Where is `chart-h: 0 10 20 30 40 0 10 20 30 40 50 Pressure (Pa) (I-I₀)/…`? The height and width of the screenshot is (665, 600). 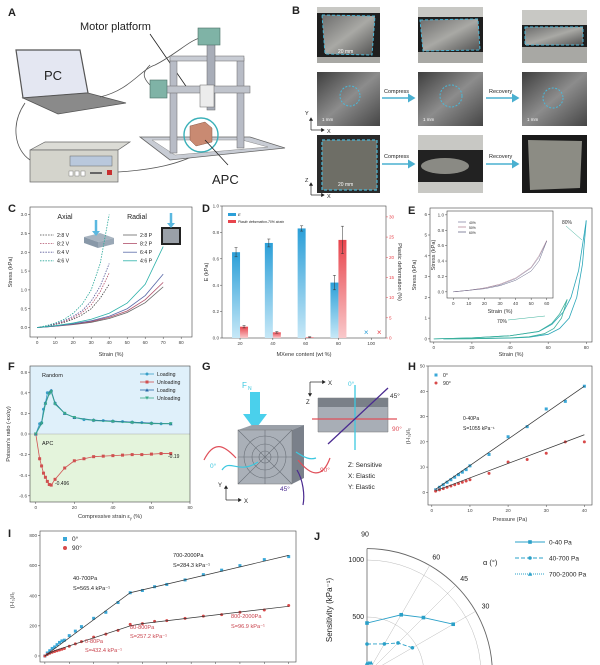 chart-h: 0 10 20 30 40 0 10 20 30 40 50 Pressure (Pa) (I-I₀)/… is located at coordinates (499, 443).